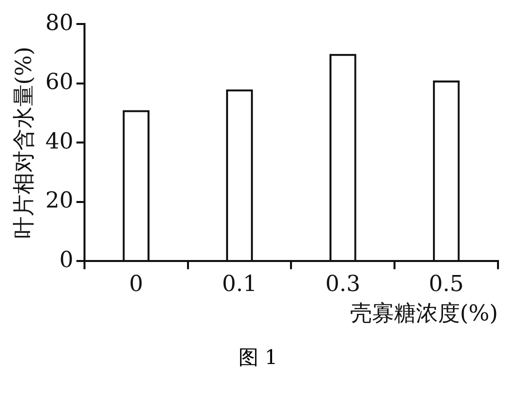  Describe the element at coordinates (59, 23) in the screenshot. I see `y-tick-label: 80` at that location.